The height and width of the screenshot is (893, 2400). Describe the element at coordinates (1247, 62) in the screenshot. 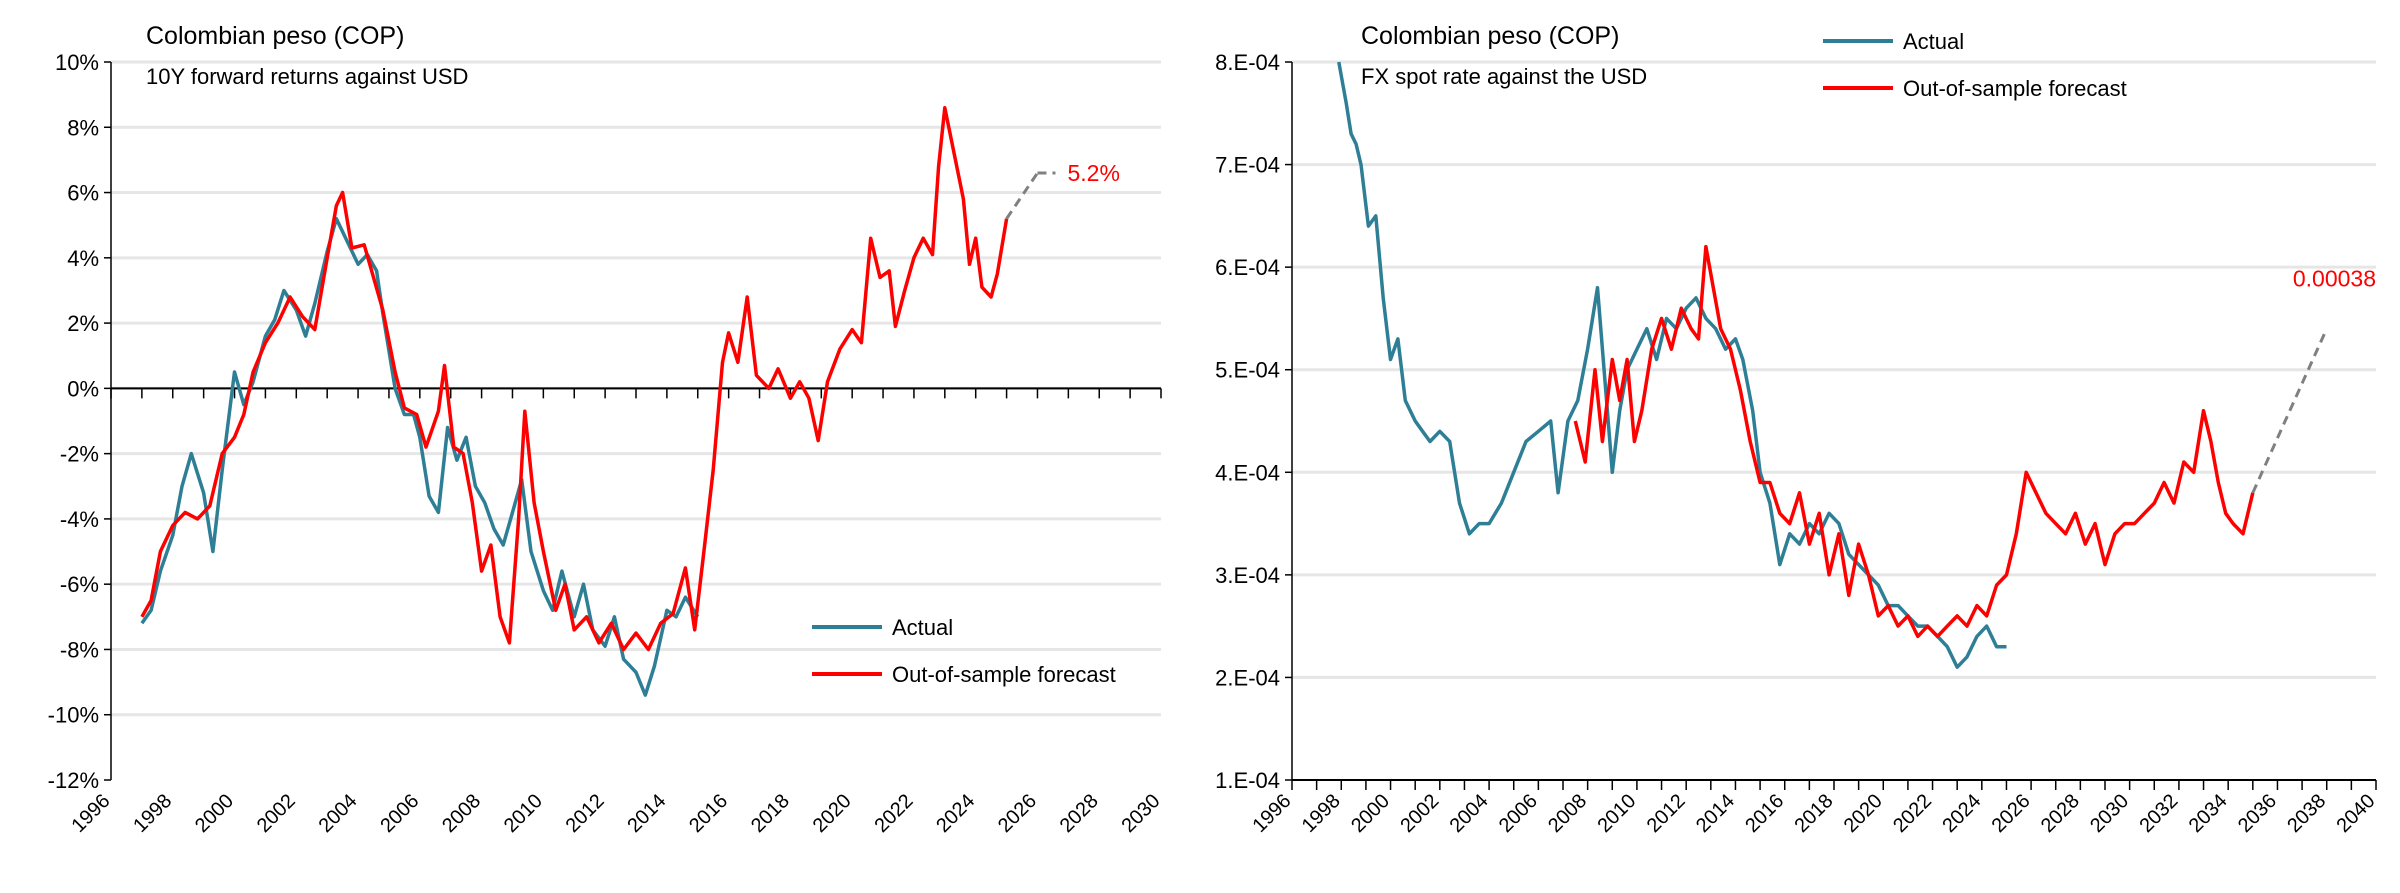

I see `y-tick-label: 8.E-04` at that location.